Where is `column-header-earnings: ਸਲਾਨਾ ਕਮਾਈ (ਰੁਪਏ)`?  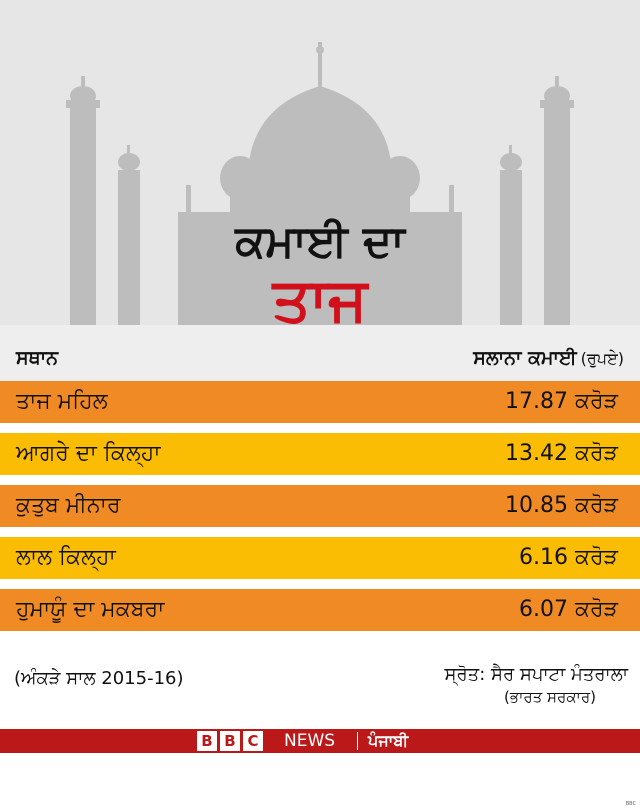 column-header-earnings: ਸਲਾਨਾ ਕਮਾਈ (ਰੁਪਏ) is located at coordinates (548, 358).